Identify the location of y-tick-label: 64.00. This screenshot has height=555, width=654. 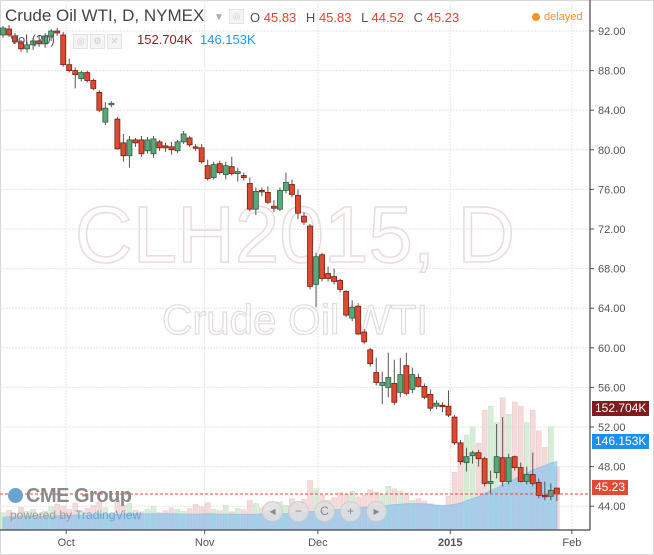
(612, 309).